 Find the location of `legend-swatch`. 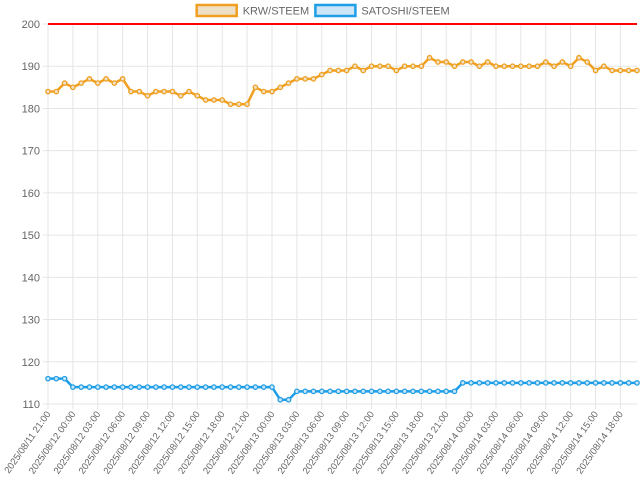

legend-swatch is located at coordinates (216, 10).